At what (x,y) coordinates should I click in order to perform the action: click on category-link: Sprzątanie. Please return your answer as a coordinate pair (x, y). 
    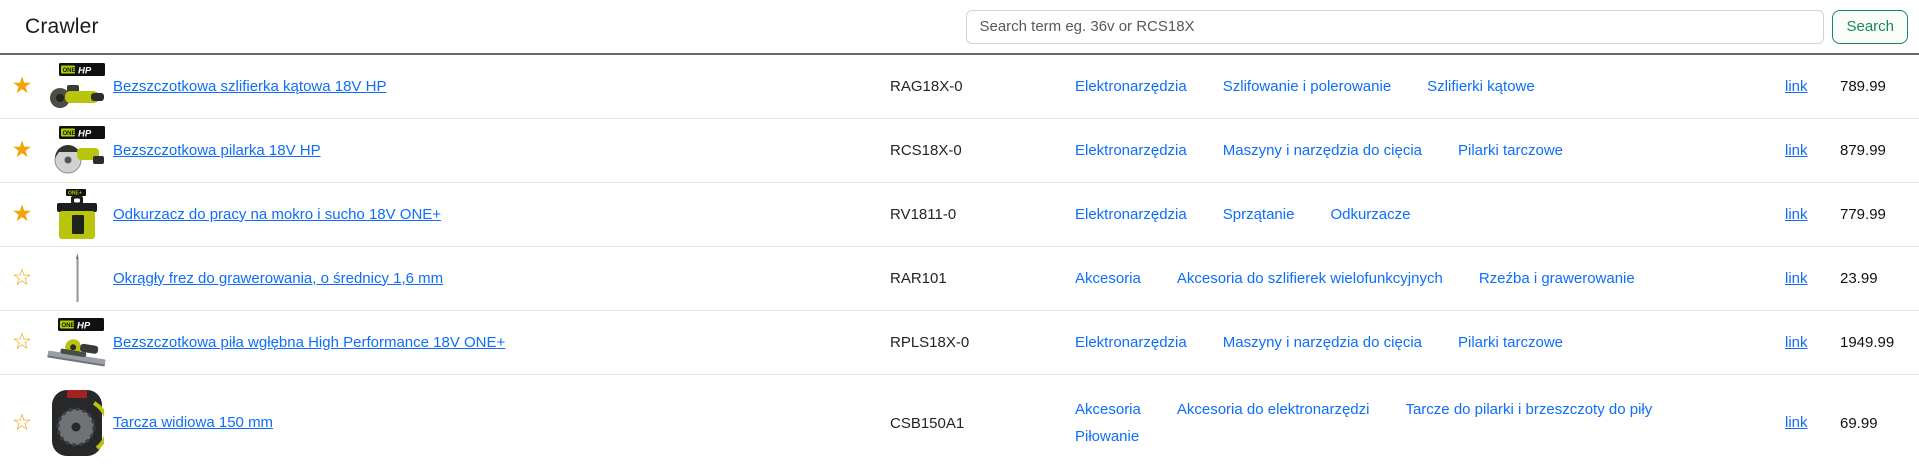
    Looking at the image, I should click on (1258, 214).